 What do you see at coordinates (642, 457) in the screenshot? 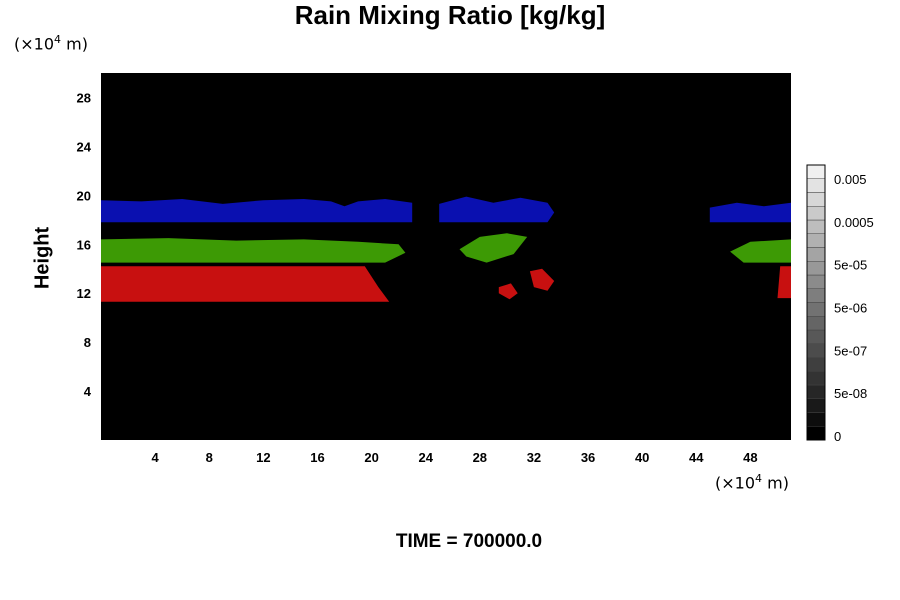
I see `x-tick-label: 40` at bounding box center [642, 457].